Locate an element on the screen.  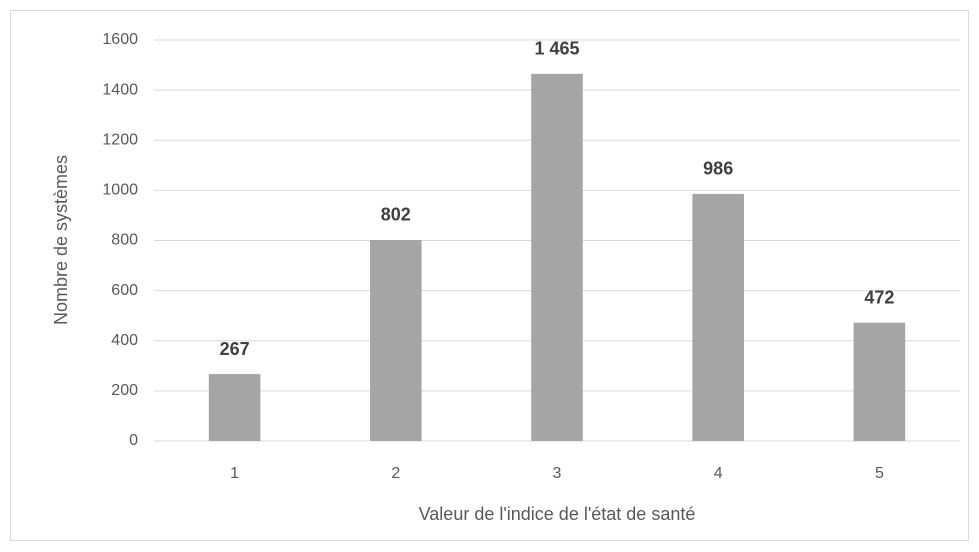
value-label: 986 is located at coordinates (718, 169).